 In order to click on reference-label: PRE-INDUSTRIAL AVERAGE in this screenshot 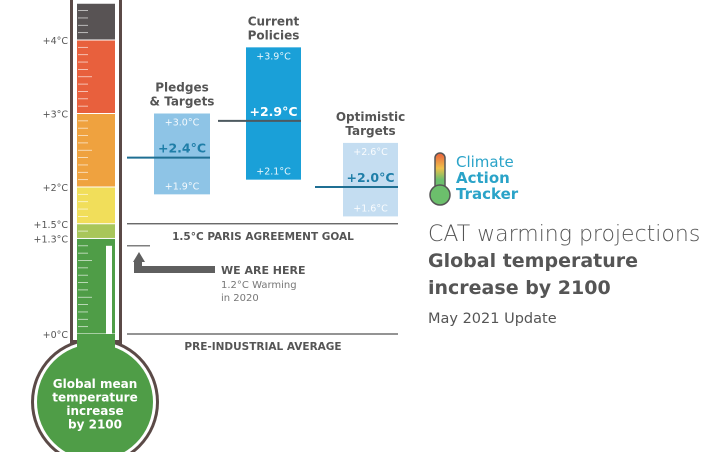, I will do `click(262, 347)`.